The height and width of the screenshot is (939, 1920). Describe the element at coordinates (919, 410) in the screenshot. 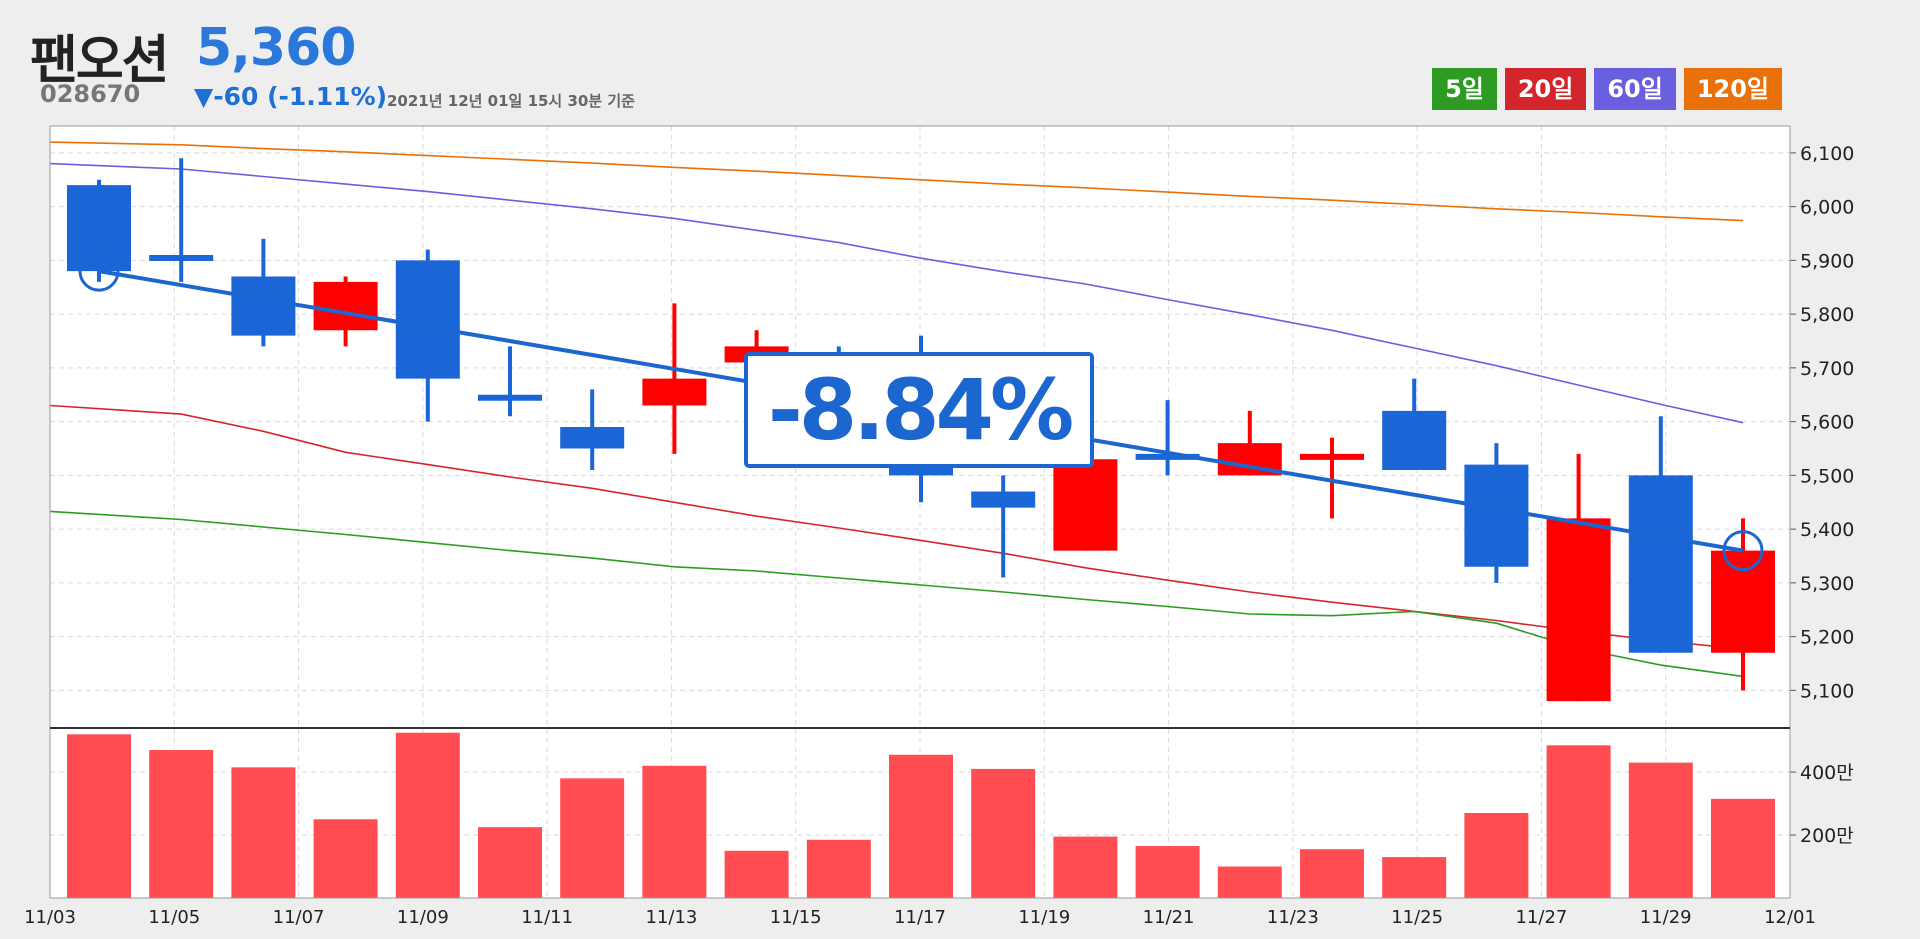

I see `period-change-badge: -8.84%` at that location.